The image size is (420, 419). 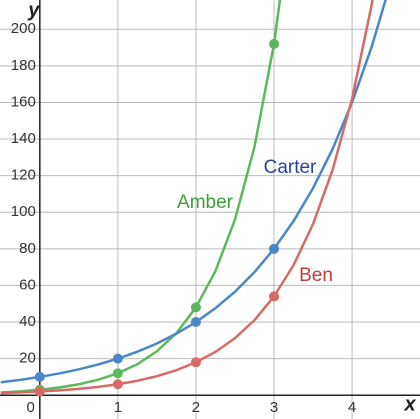 What do you see at coordinates (118, 407) in the screenshot?
I see `x-tick-label: 1` at bounding box center [118, 407].